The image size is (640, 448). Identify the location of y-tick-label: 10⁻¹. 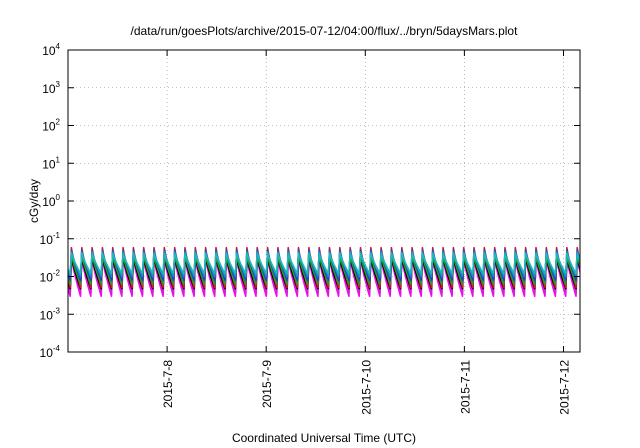
(50, 239).